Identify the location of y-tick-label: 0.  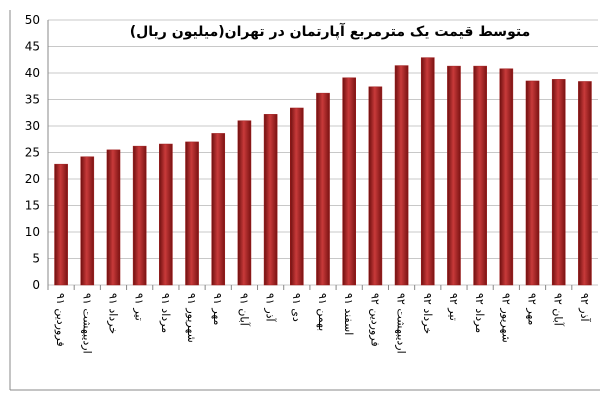
(36, 285).